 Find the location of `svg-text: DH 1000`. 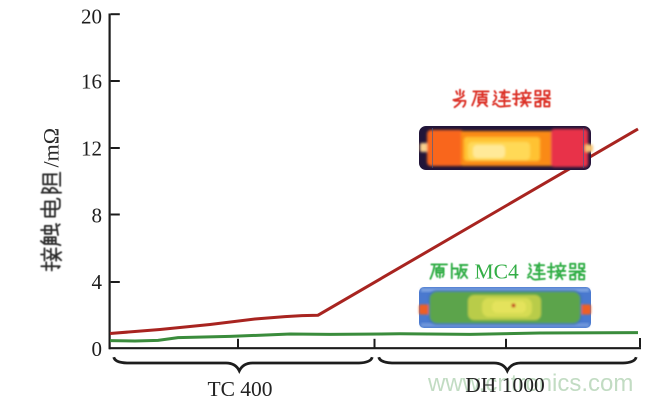

svg-text: DH 1000 is located at coordinates (504, 385).